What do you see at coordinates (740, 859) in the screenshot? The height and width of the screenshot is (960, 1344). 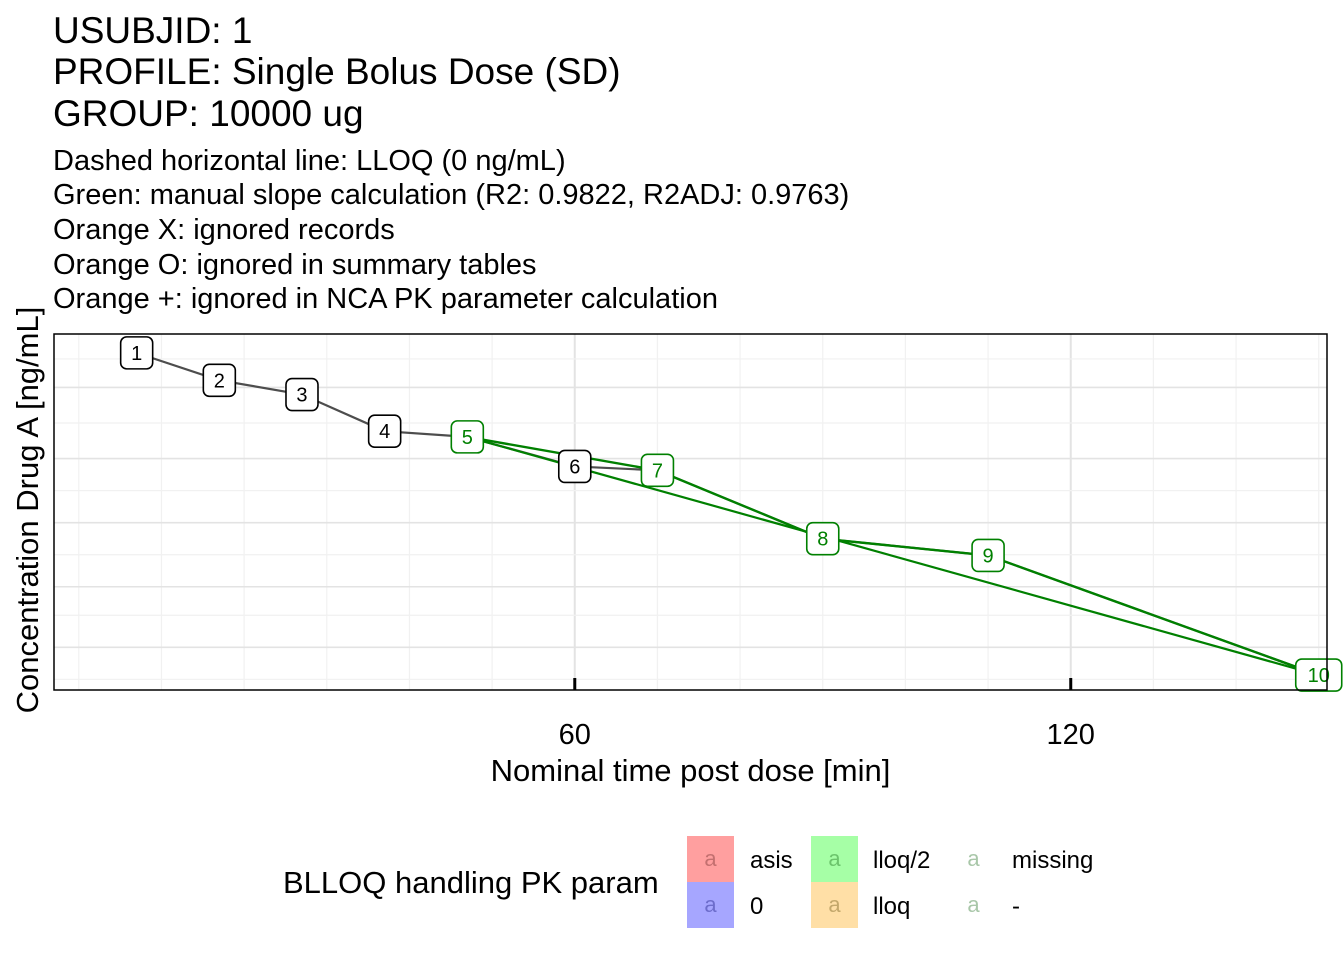 I see `legend-entry-1: a asis` at bounding box center [740, 859].